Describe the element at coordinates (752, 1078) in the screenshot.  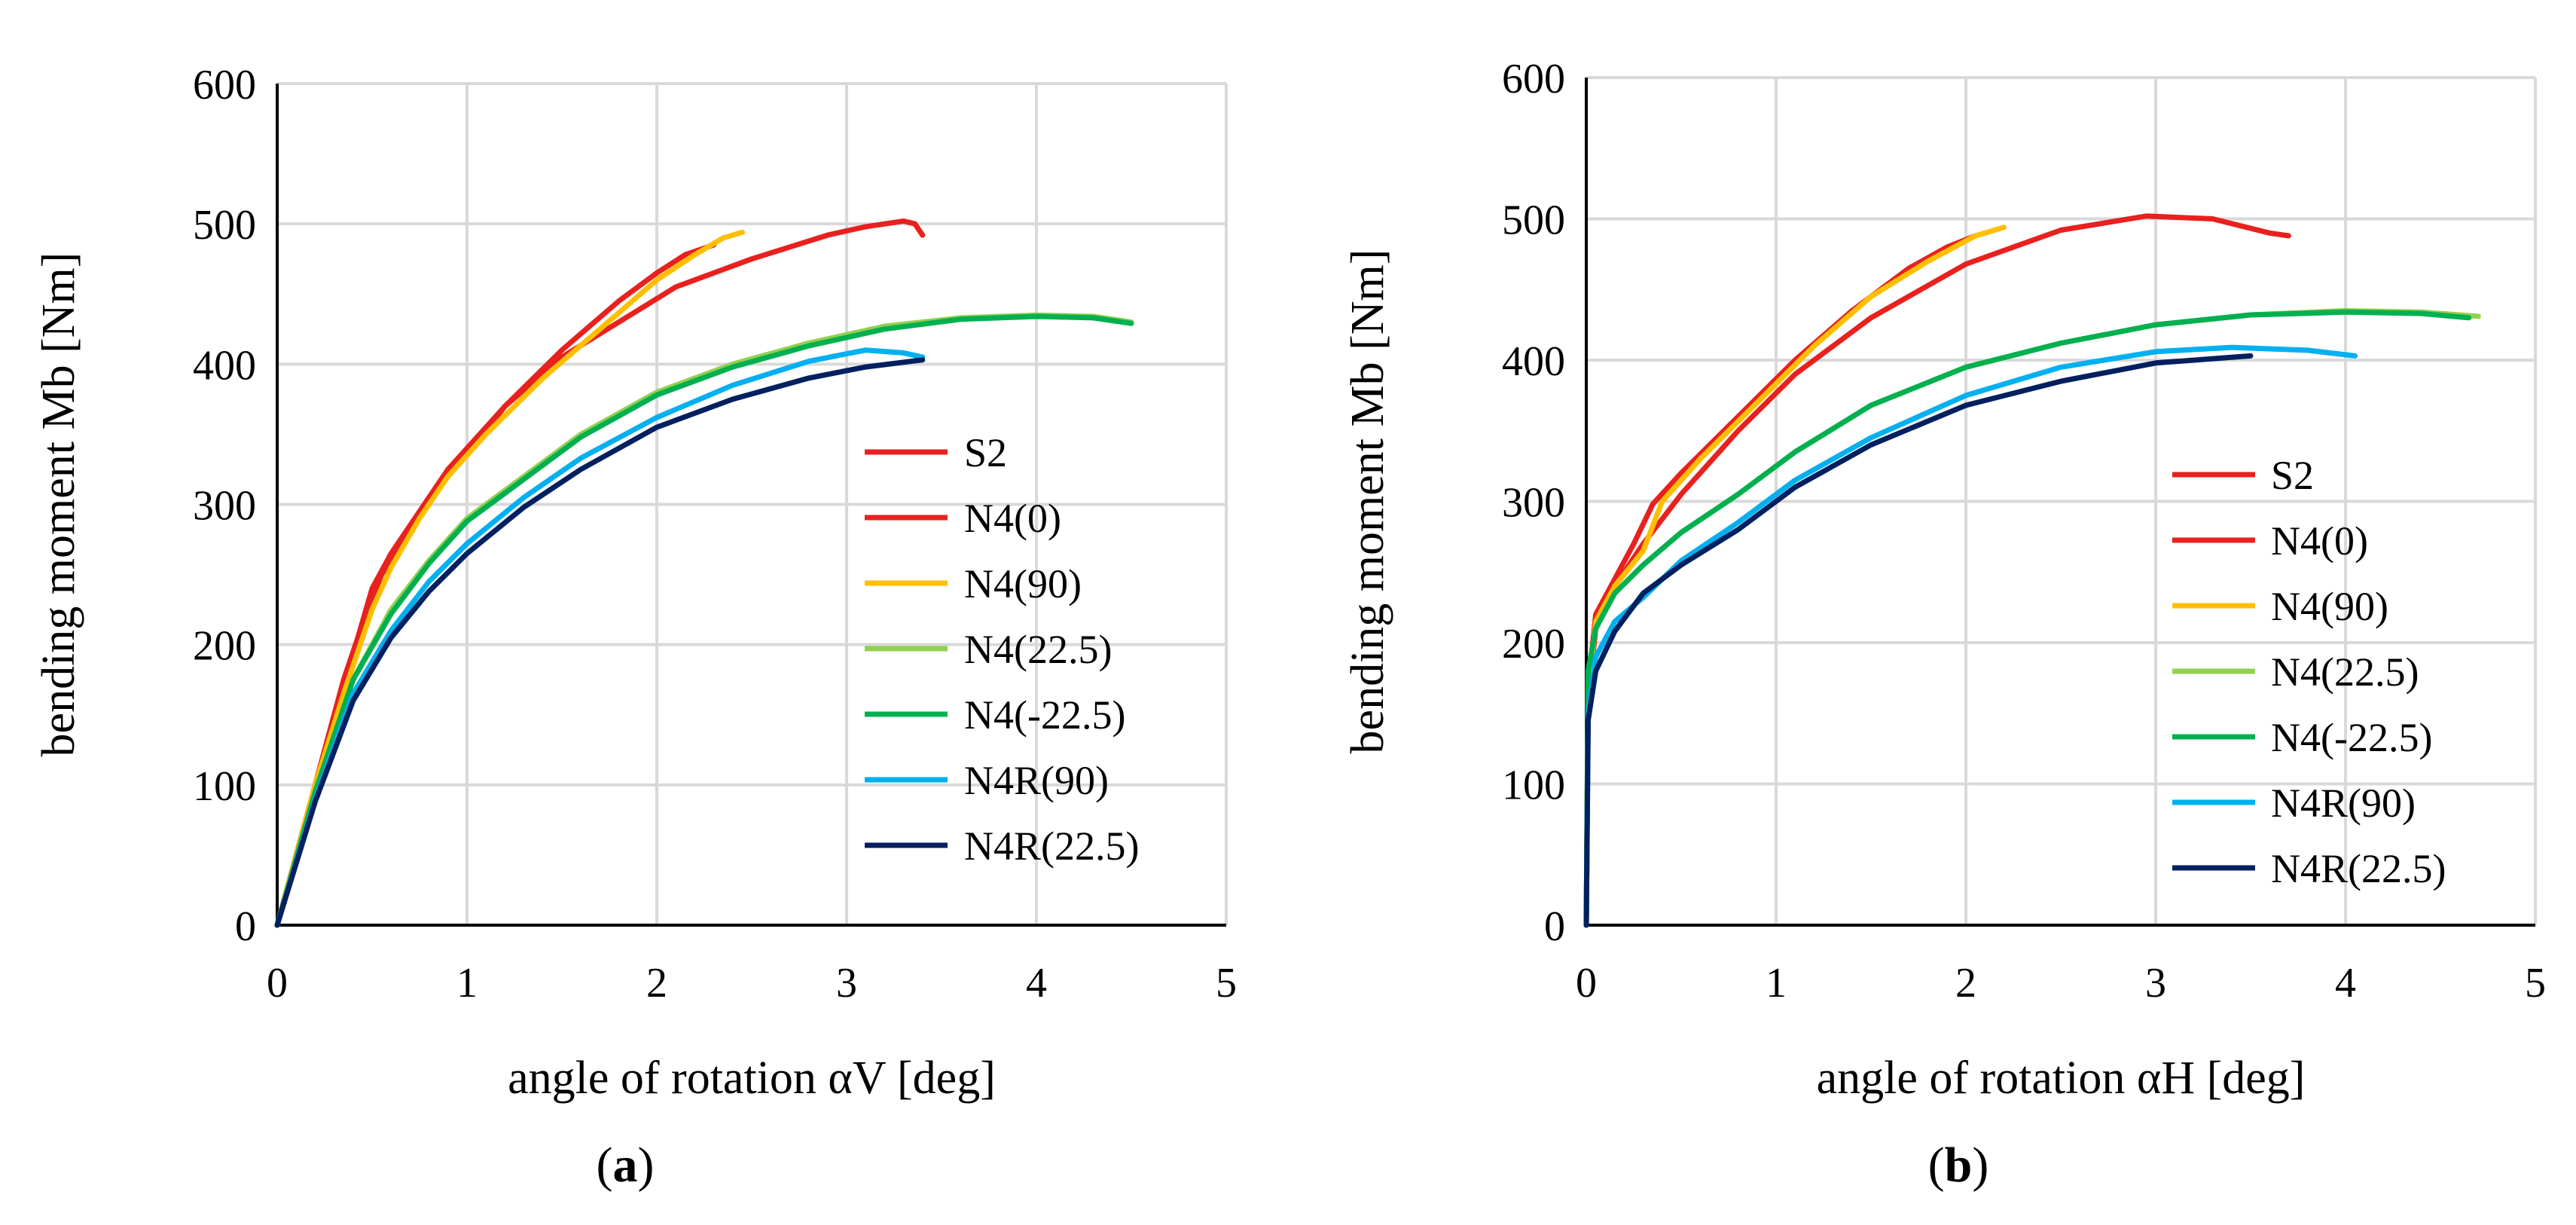
I see `x-axis-label: angle of rotation αV [deg]` at that location.